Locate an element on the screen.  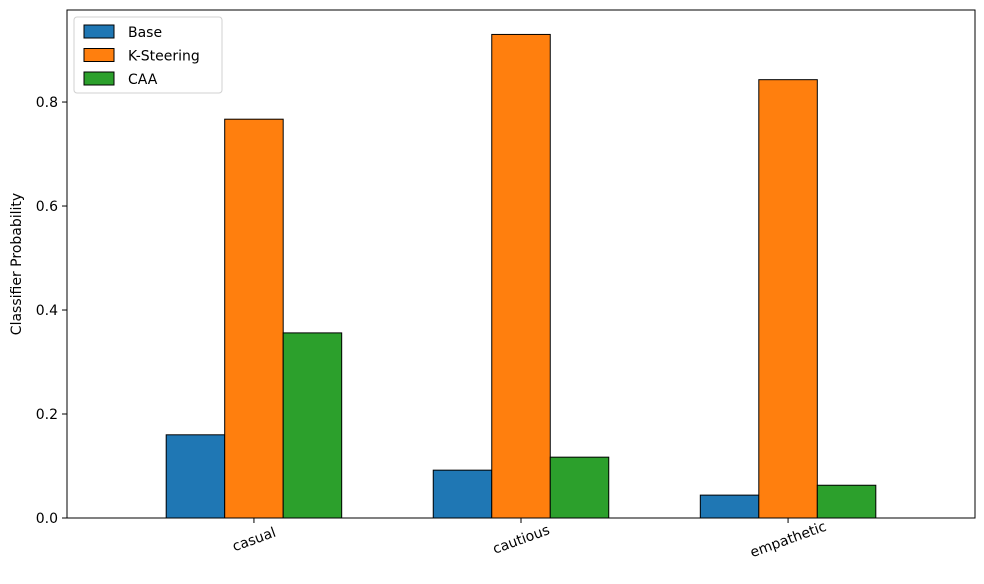
x-tick-label-casual: casual is located at coordinates (254, 540).